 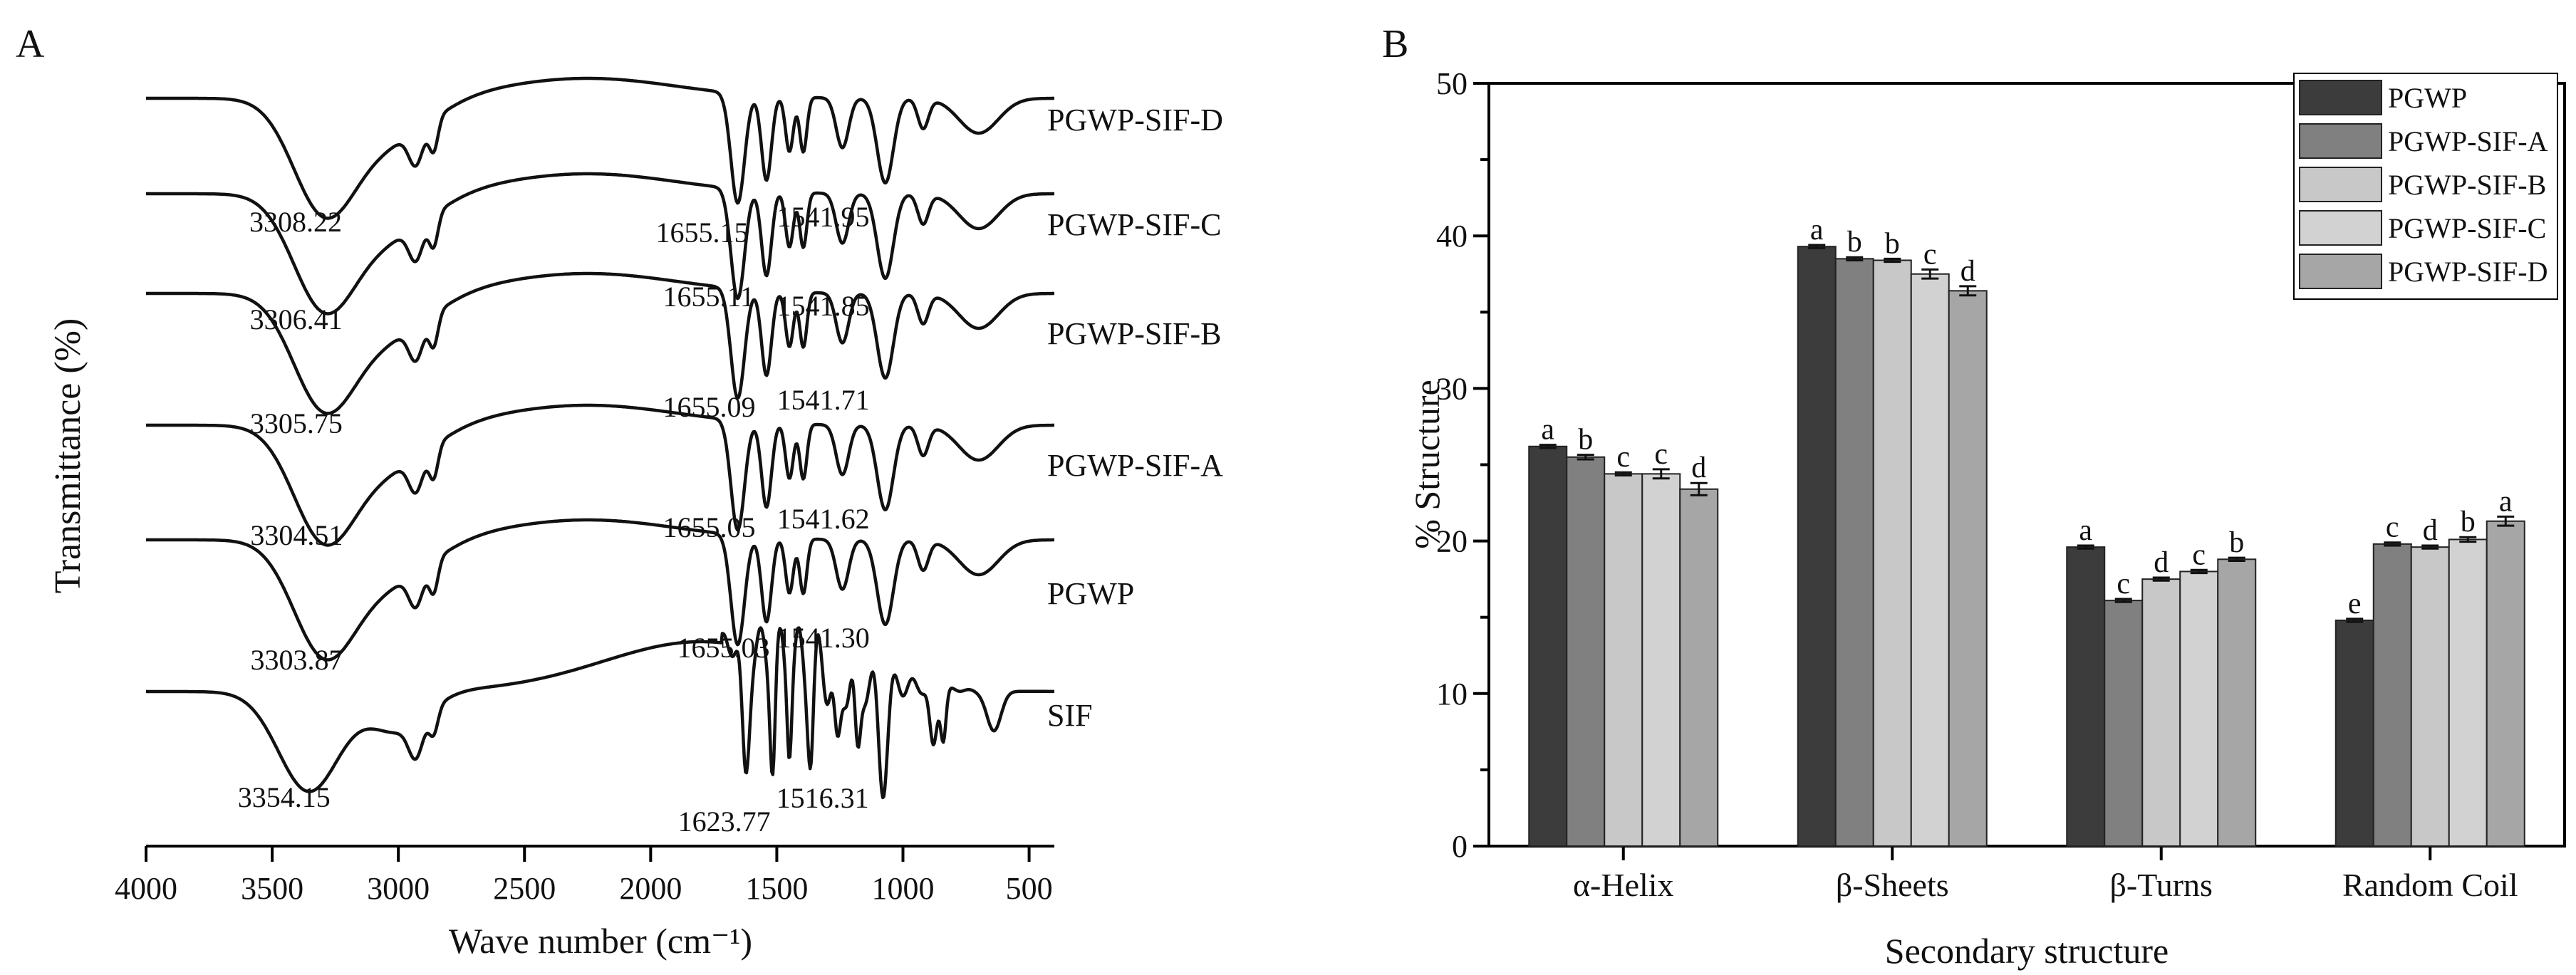 I want to click on structure-category-label: α-Helix, so click(x=1623, y=885).